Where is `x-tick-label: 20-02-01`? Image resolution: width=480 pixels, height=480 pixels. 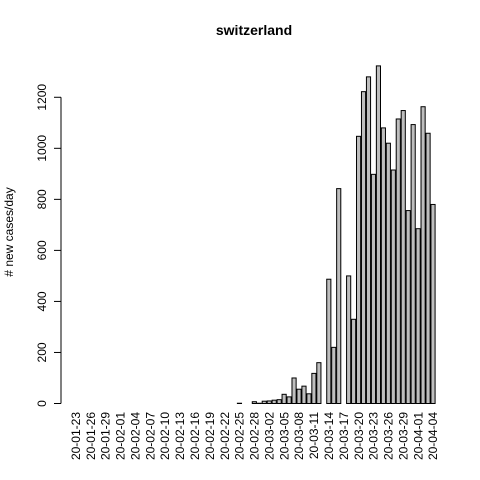 x-tick-label: 20-02-01 is located at coordinates (121, 436).